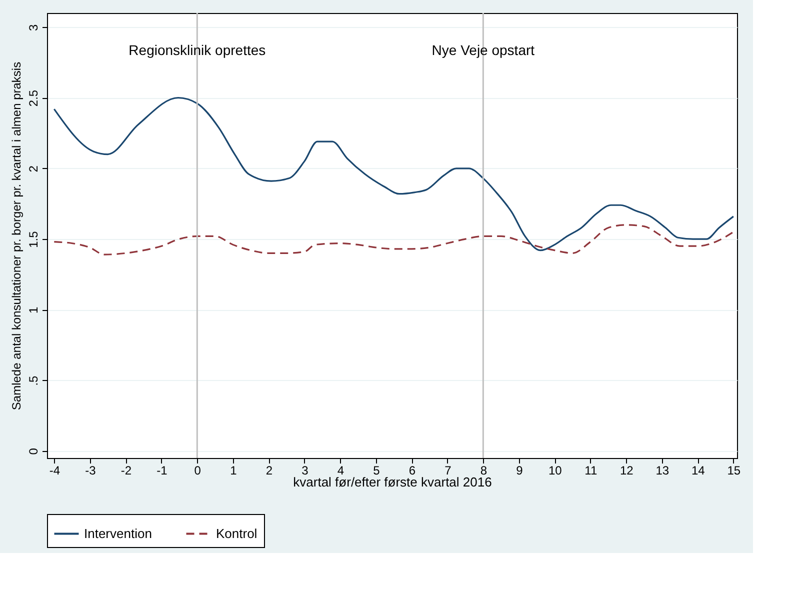 The image size is (786, 591). Describe the element at coordinates (118, 533) in the screenshot. I see `legend-label: Intervention` at that location.